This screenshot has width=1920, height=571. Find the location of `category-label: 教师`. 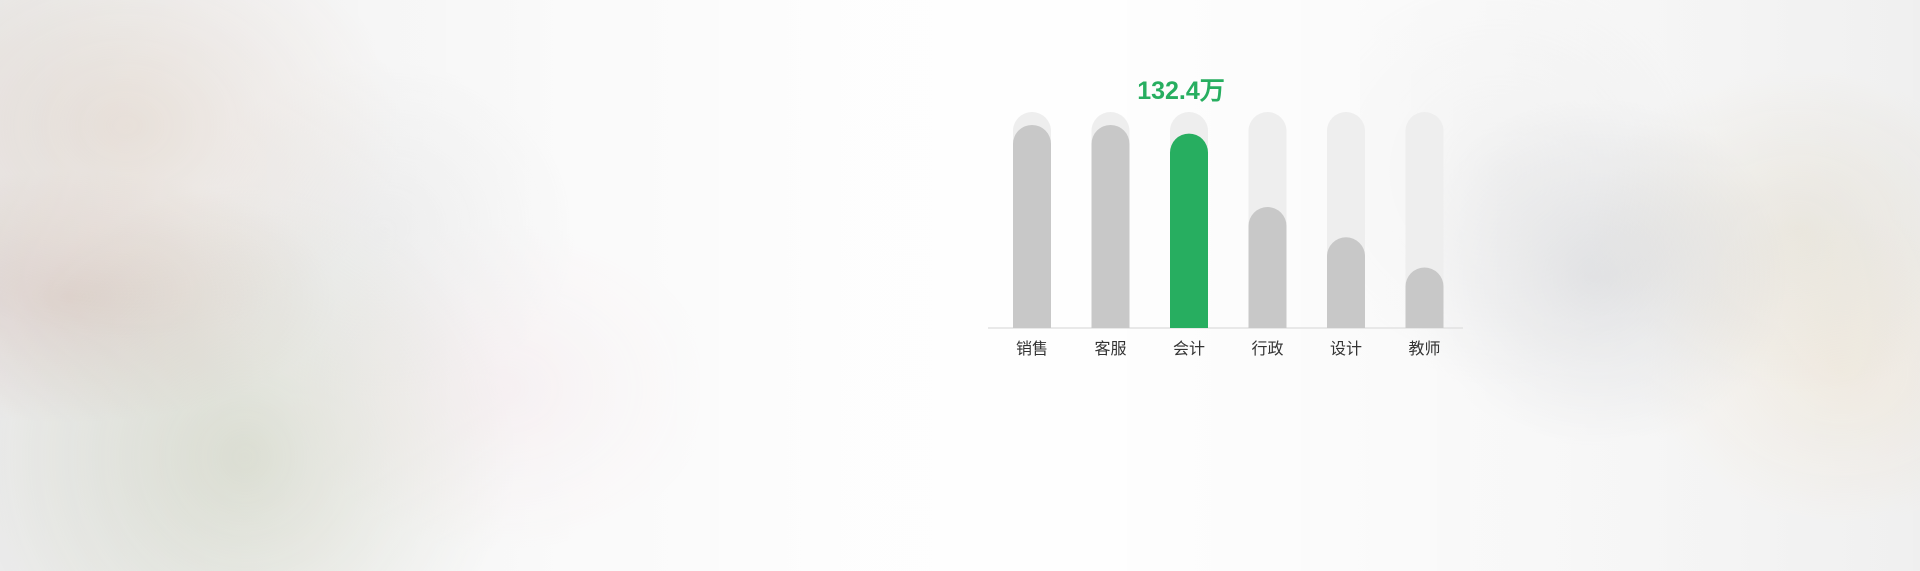

category-label: 教师 is located at coordinates (1424, 349).